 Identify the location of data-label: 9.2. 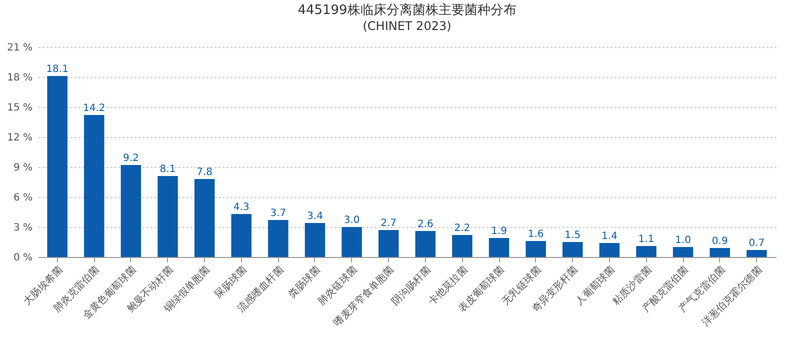
(130, 158).